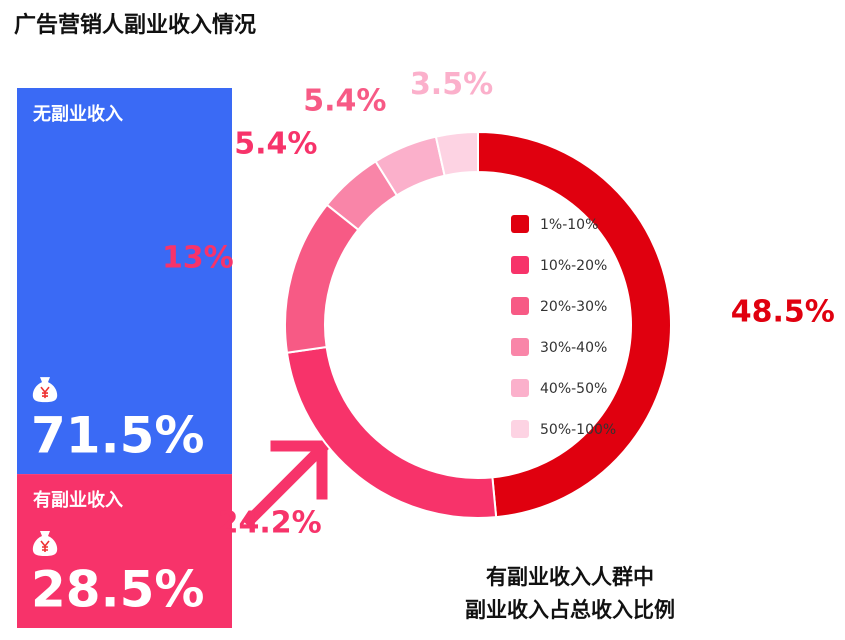  I want to click on value-label: 71.5%, so click(117, 436).